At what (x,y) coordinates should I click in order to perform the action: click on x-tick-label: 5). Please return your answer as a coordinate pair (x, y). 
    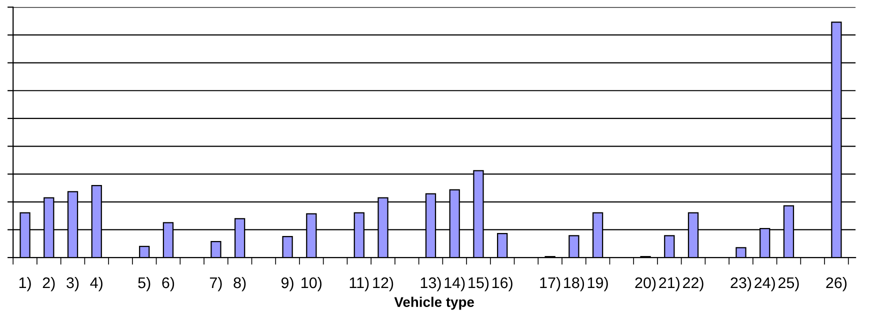
    Looking at the image, I should click on (144, 284).